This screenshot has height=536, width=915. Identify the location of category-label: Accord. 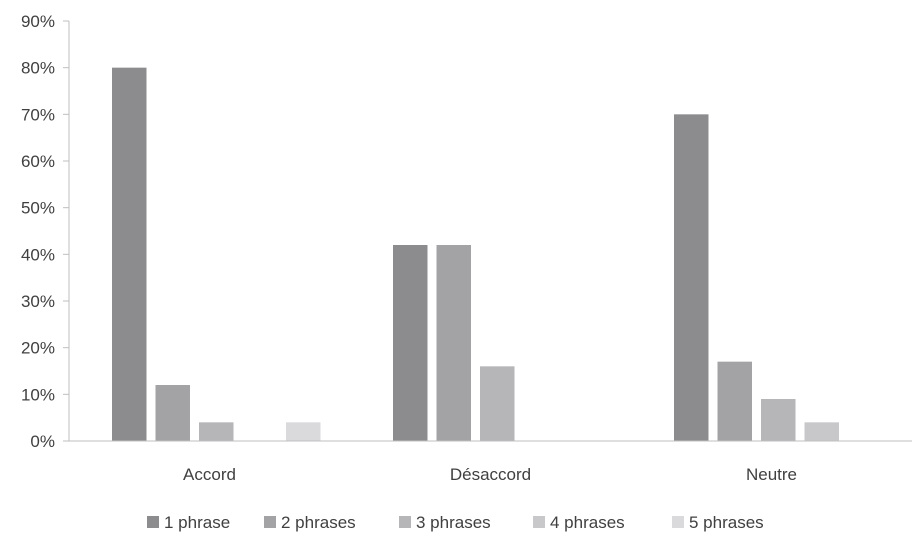
(209, 474).